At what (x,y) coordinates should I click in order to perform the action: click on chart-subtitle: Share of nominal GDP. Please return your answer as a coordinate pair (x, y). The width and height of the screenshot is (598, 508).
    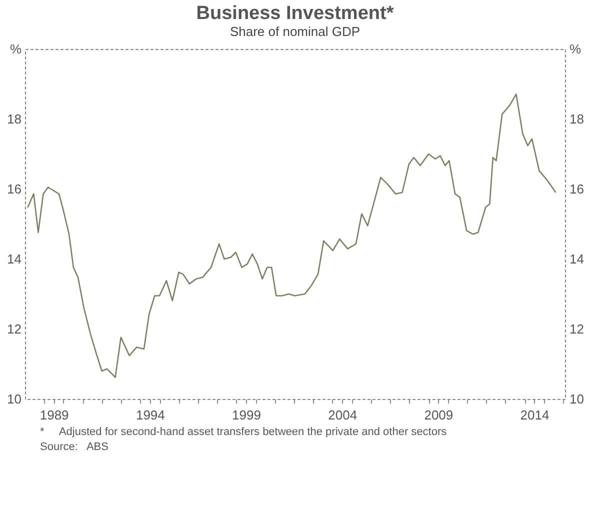
    Looking at the image, I should click on (295, 31).